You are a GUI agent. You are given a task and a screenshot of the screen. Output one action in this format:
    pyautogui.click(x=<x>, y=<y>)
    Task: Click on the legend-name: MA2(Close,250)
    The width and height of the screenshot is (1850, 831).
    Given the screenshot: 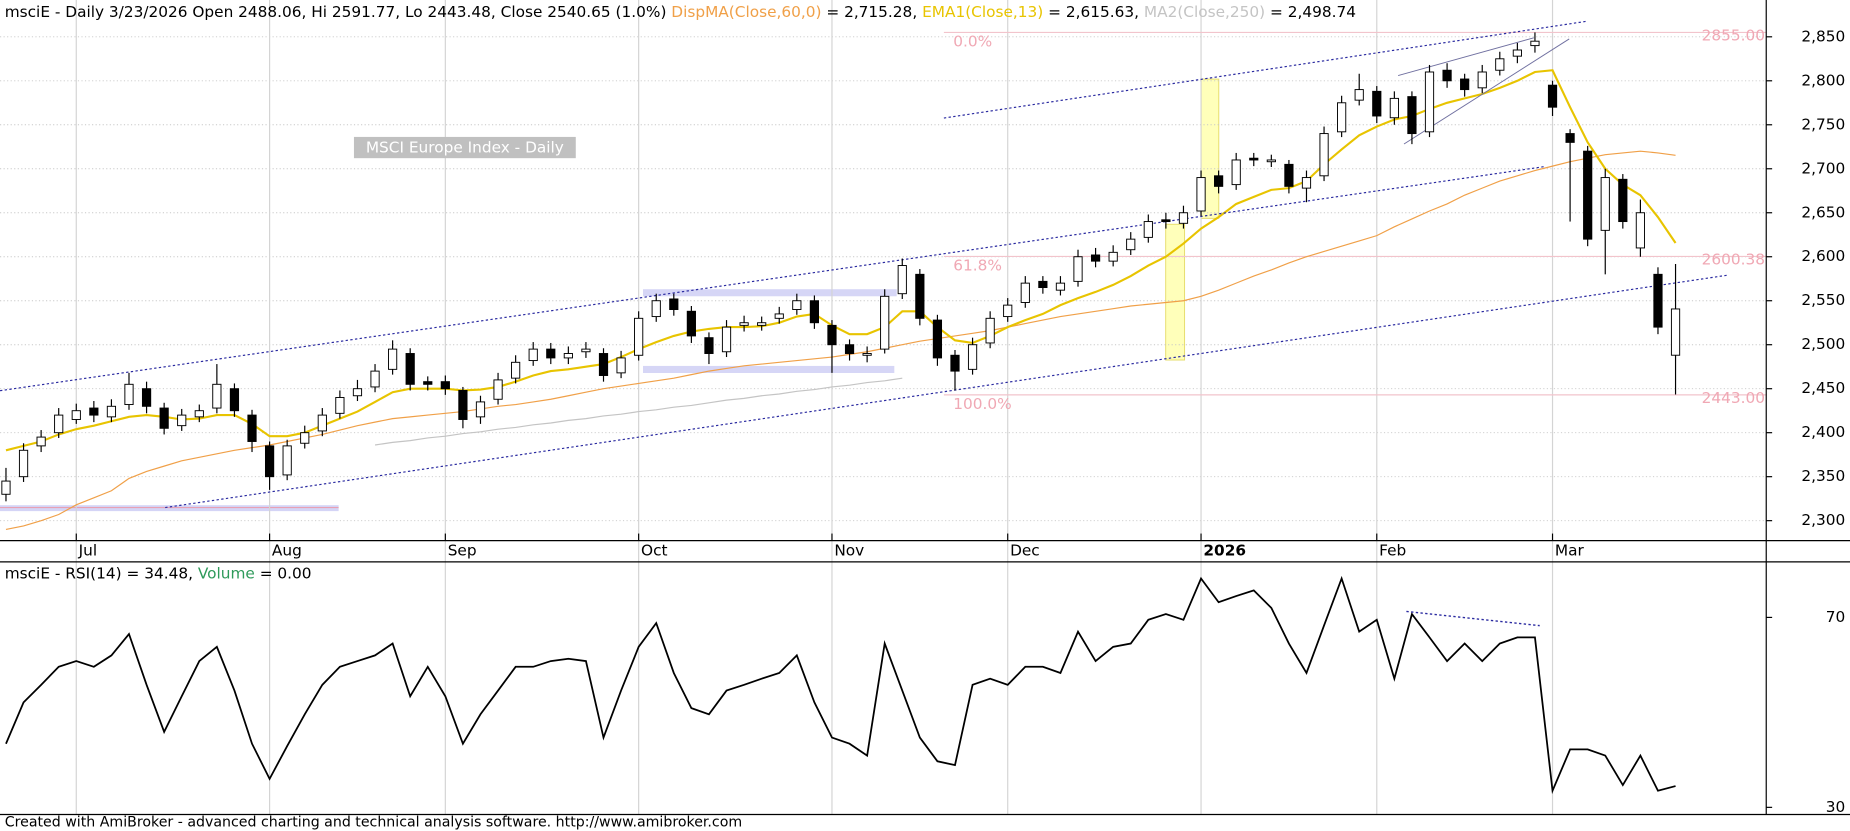 What is the action you would take?
    pyautogui.click(x=1204, y=11)
    